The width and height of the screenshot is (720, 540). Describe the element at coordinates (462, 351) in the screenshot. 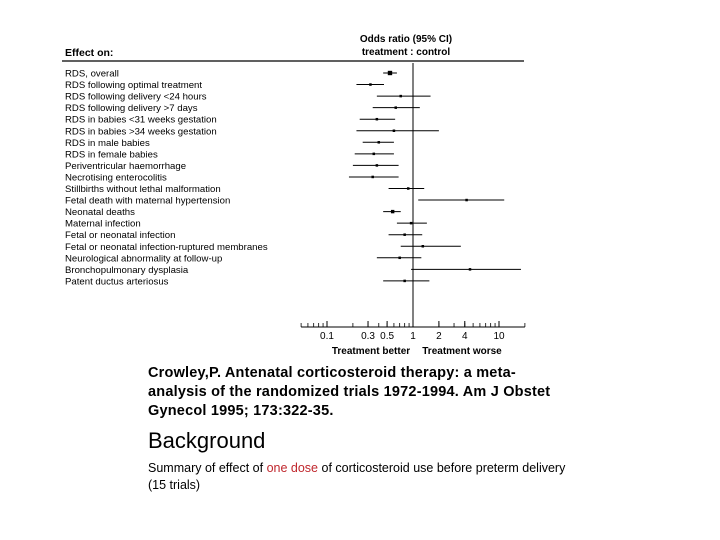

I see `xlabel-treatment-worse: Treatment worse` at that location.